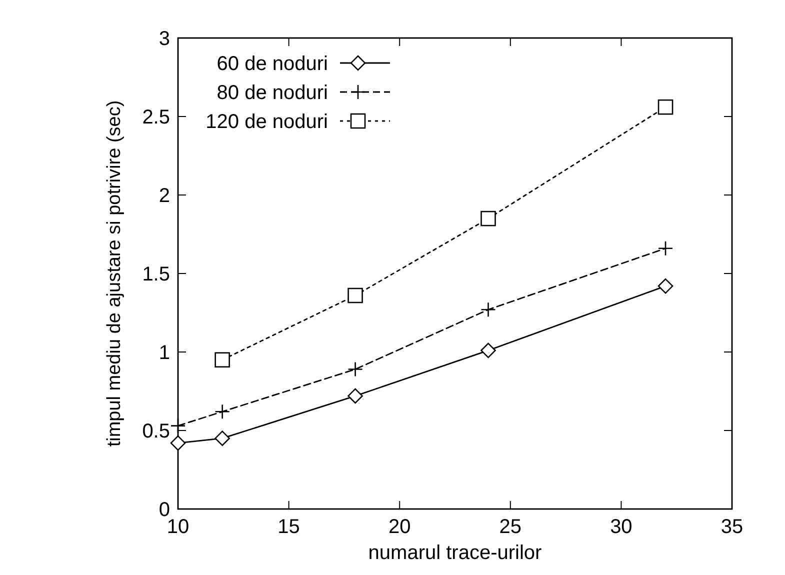  I want to click on y-tick-label: 1, so click(164, 353).